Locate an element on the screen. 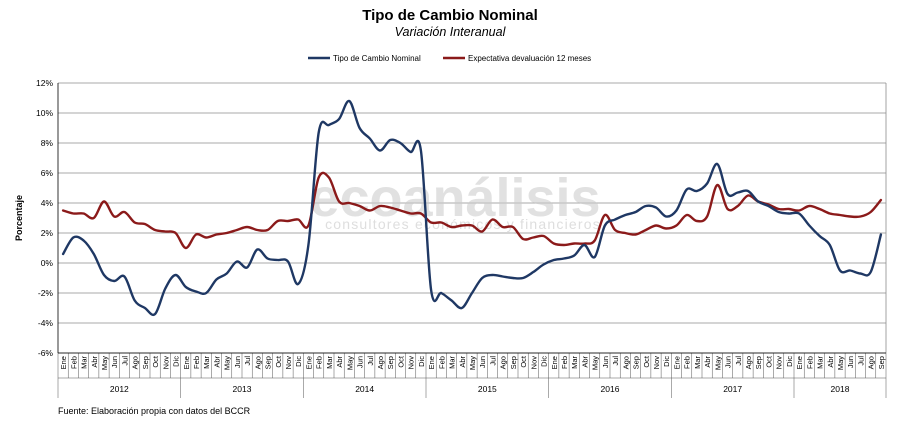  y-tick-label: -2% is located at coordinates (46, 293).